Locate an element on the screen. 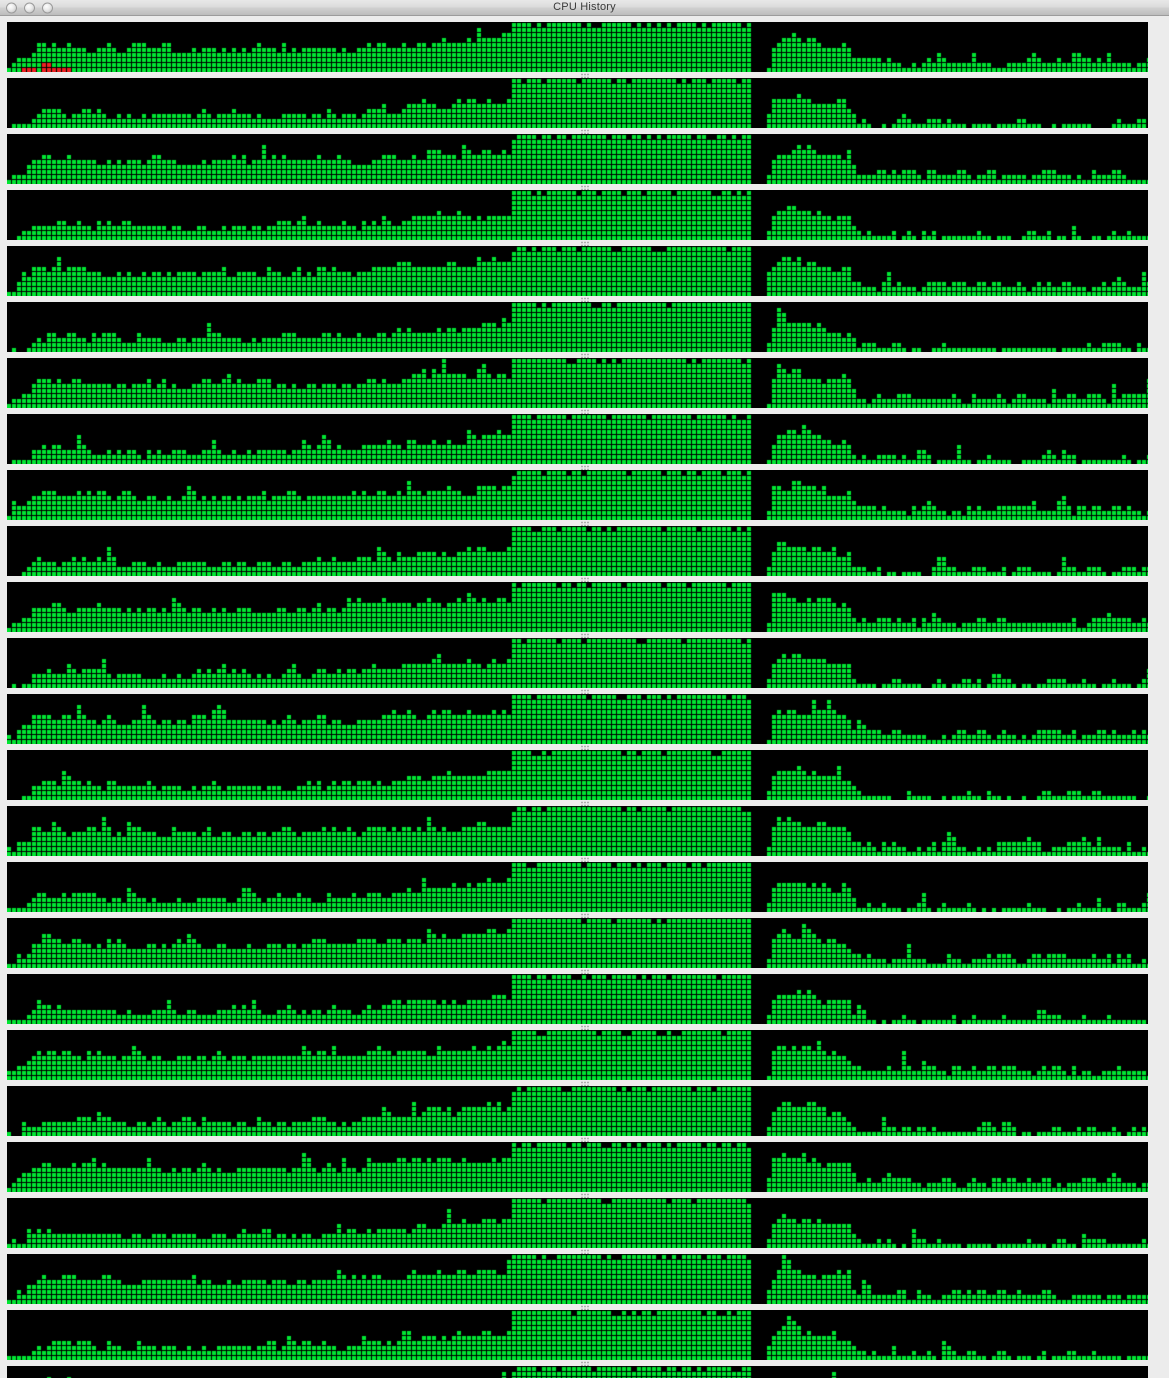 The height and width of the screenshot is (1378, 1169). window-title: CPU History is located at coordinates (584, 7).